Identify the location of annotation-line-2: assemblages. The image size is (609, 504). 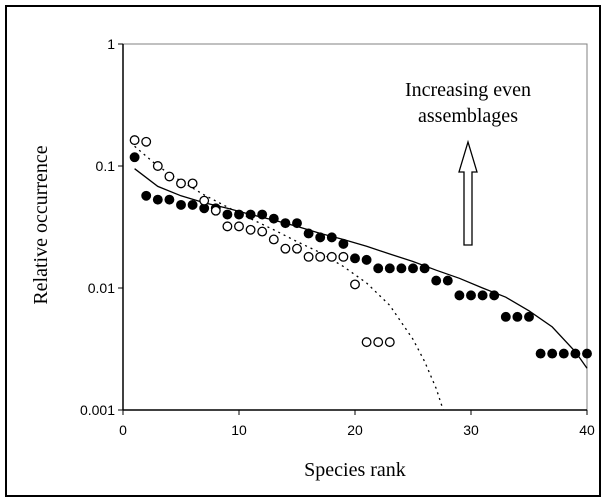
(468, 116).